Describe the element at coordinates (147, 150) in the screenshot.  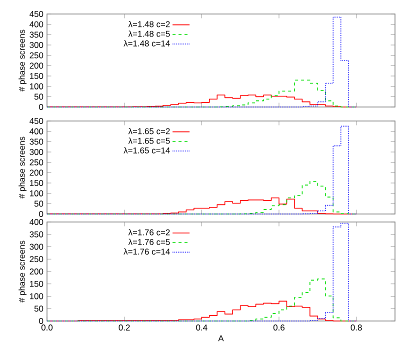
I see `legend-label: λ=1.65 c=14` at that location.